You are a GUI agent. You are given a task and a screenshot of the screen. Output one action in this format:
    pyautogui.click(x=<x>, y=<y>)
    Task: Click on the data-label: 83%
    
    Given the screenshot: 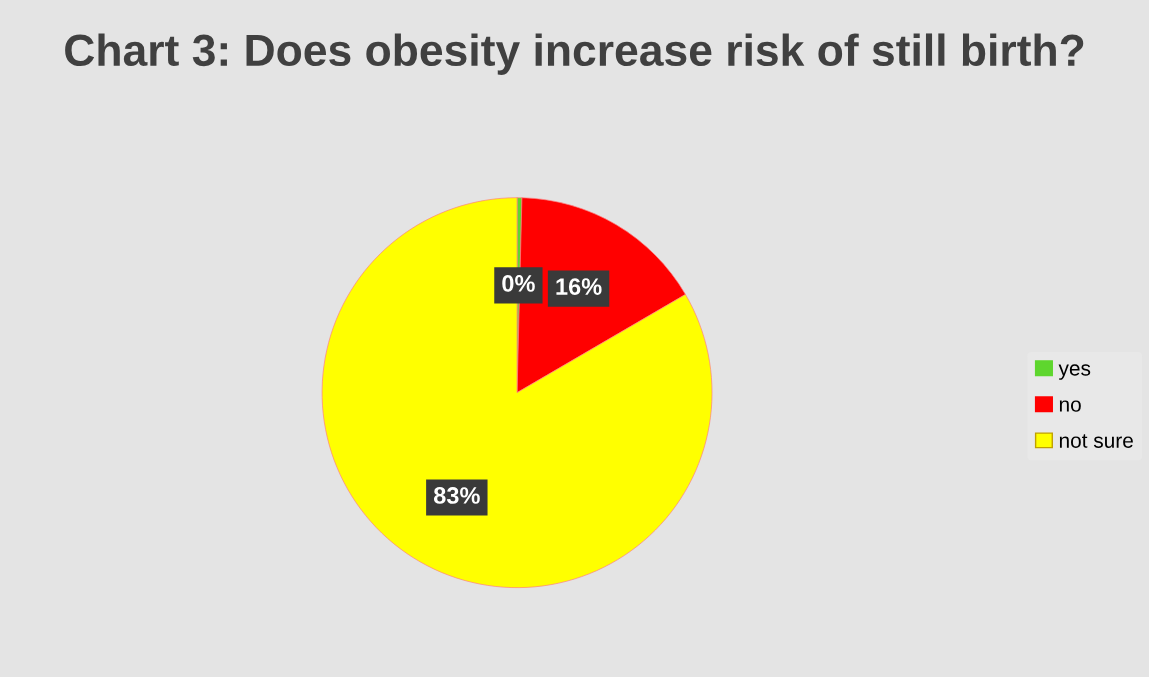 What is the action you would take?
    pyautogui.click(x=456, y=495)
    